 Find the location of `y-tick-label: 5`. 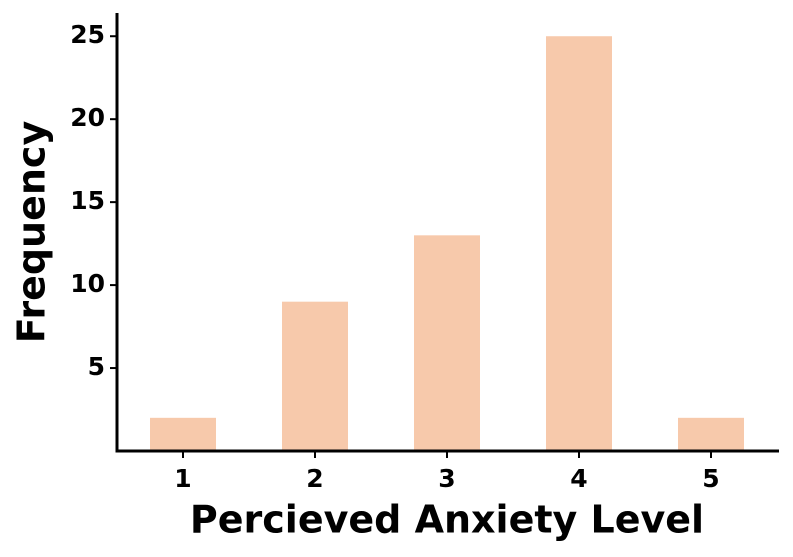

y-tick-label: 5 is located at coordinates (96, 366).